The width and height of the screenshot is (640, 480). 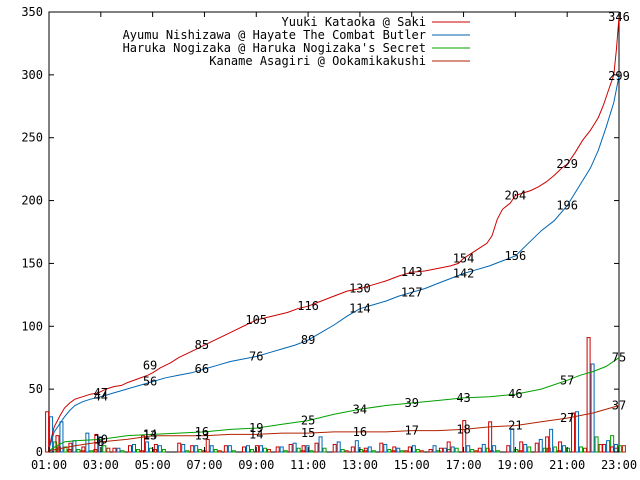 What do you see at coordinates (49, 465) in the screenshot?
I see `x-tick-label: 01:00` at bounding box center [49, 465].